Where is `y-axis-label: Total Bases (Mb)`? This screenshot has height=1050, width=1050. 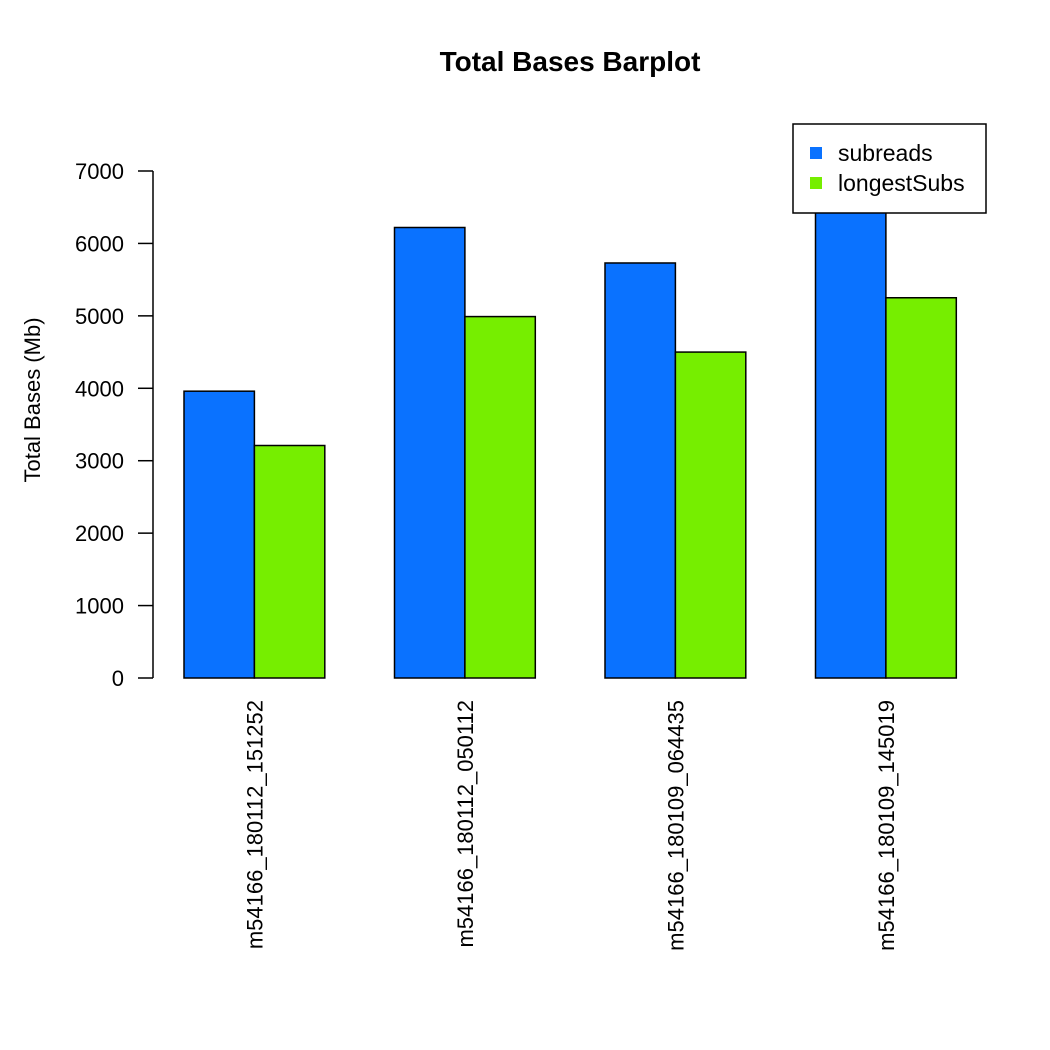 y-axis-label: Total Bases (Mb) is located at coordinates (32, 399).